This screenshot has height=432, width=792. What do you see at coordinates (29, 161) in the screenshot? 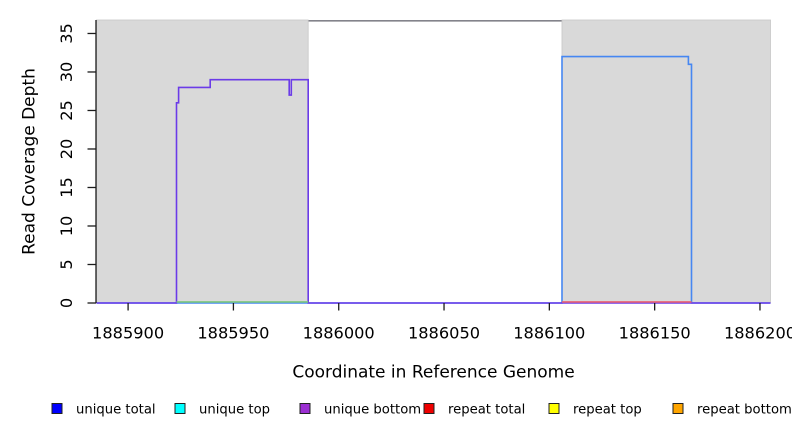
I see `y-axis-title: Read Coverage Depth` at bounding box center [29, 161].